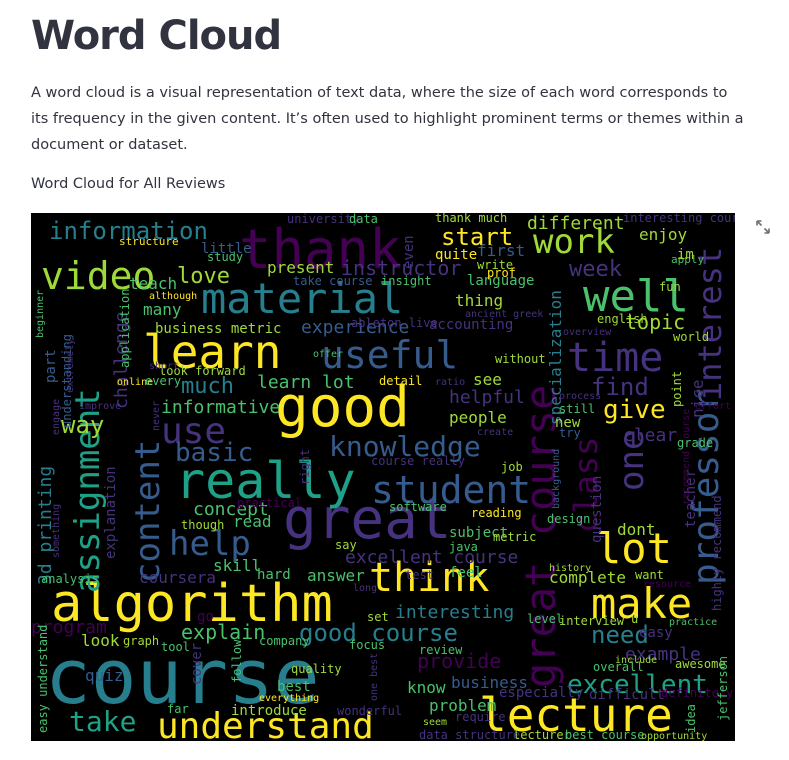 The width and height of the screenshot is (789, 760). Describe the element at coordinates (56, 531) in the screenshot. I see `word-something: something` at that location.